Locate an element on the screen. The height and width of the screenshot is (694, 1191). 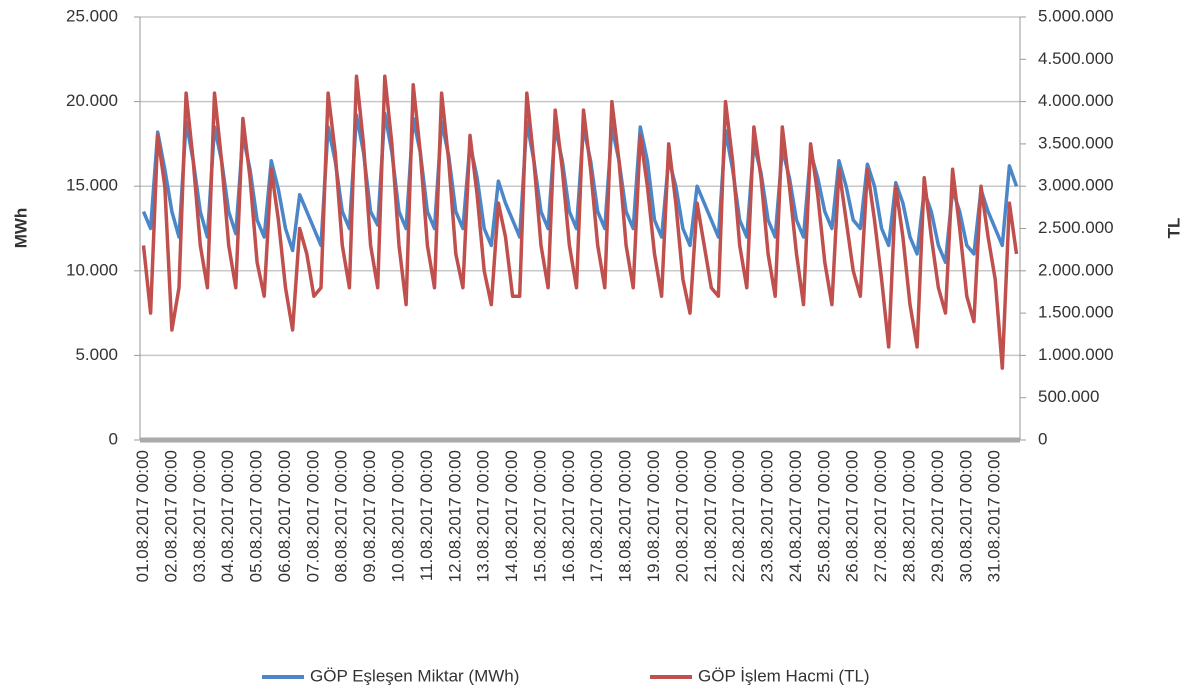
y2-tick-label: 0 is located at coordinates (1042, 438).